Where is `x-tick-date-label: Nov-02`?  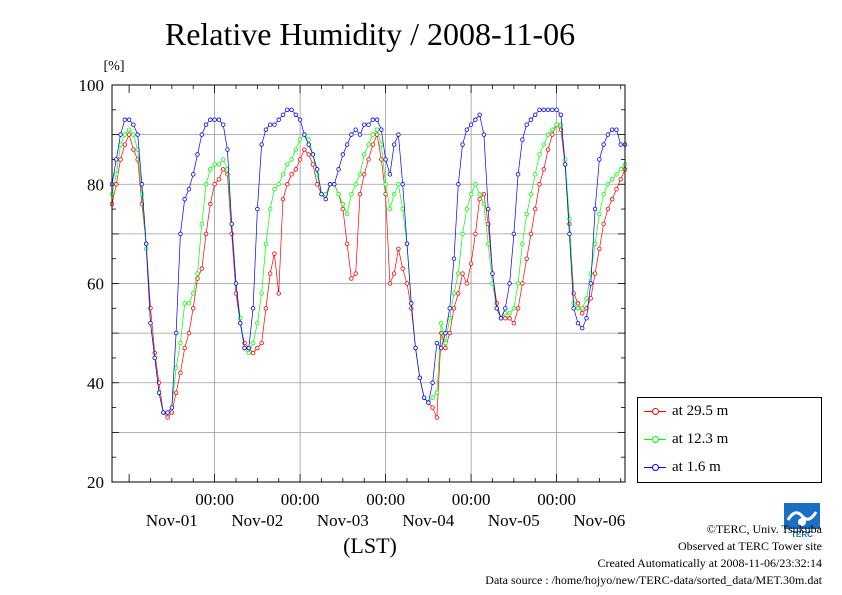 x-tick-date-label: Nov-02 is located at coordinates (257, 520).